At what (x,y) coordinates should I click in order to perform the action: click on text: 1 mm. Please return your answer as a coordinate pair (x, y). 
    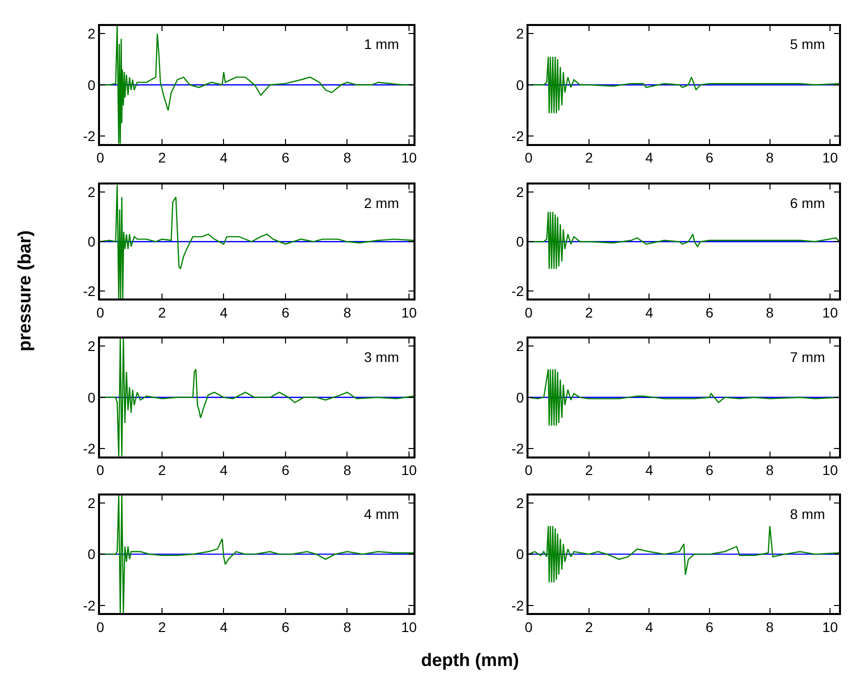
    Looking at the image, I should click on (381, 44).